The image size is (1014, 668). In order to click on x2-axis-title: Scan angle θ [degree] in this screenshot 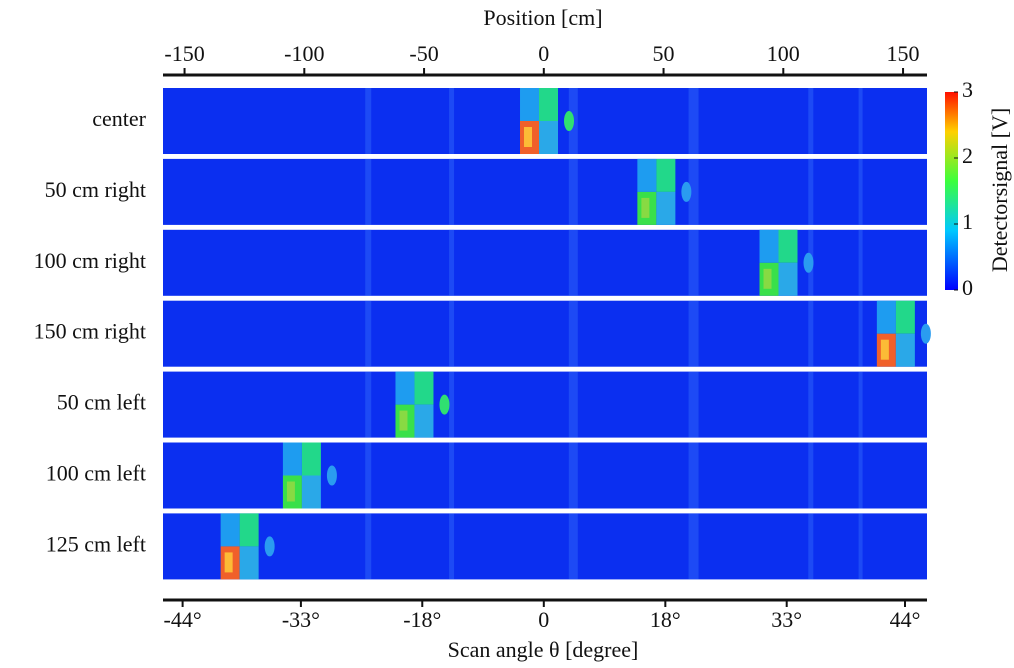, I will do `click(543, 649)`.